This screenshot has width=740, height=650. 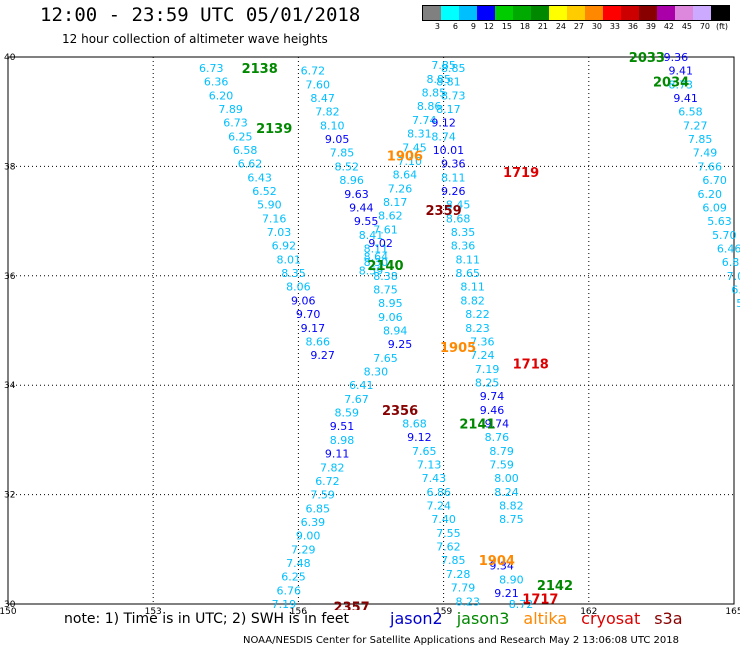 I want to click on swh-value-label: 8.23, so click(x=468, y=601).